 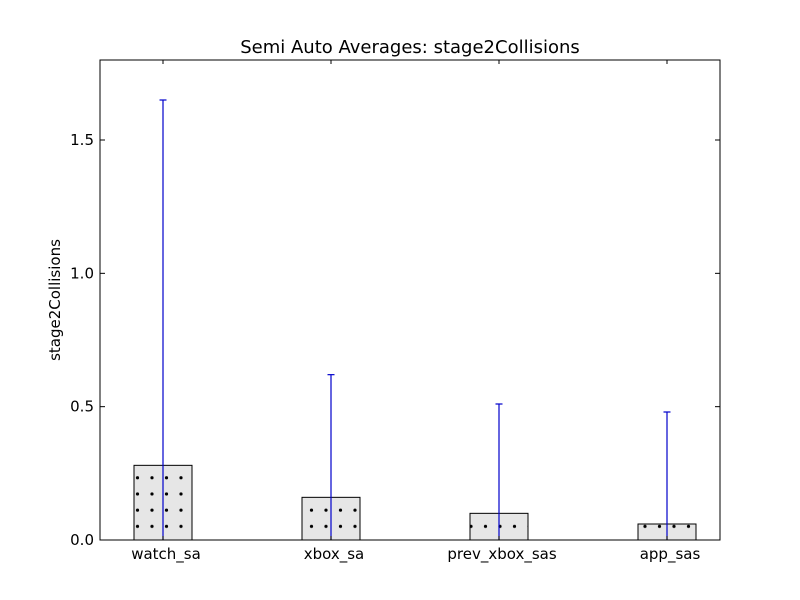 What do you see at coordinates (501, 554) in the screenshot?
I see `x-tick-label: prev_xbox_sas` at bounding box center [501, 554].